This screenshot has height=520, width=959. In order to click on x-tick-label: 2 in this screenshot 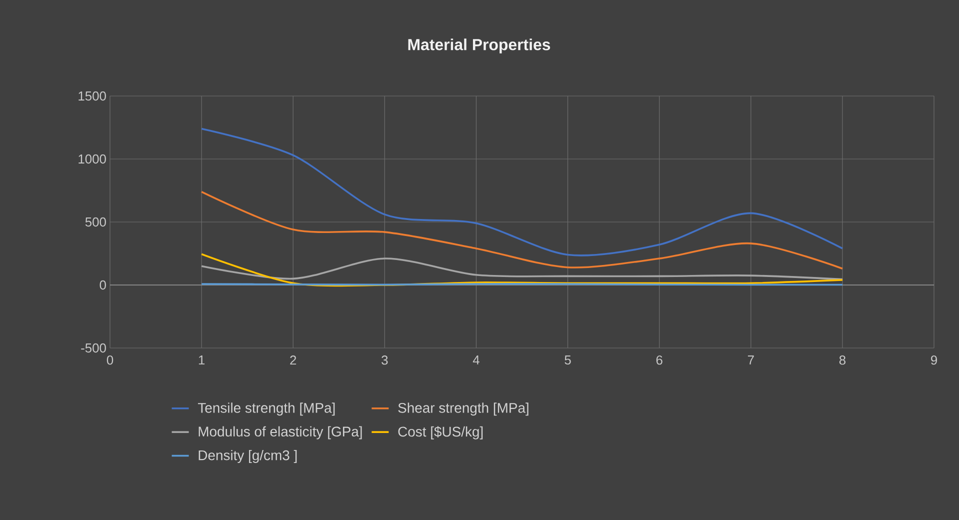, I will do `click(293, 360)`.